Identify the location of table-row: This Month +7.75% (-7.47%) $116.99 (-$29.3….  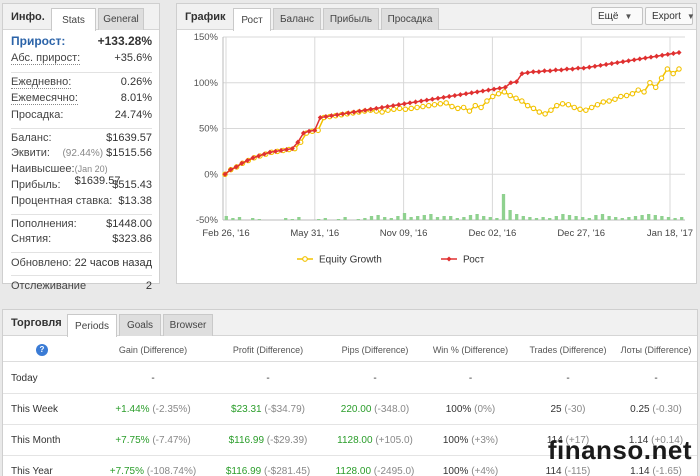
(350, 440).